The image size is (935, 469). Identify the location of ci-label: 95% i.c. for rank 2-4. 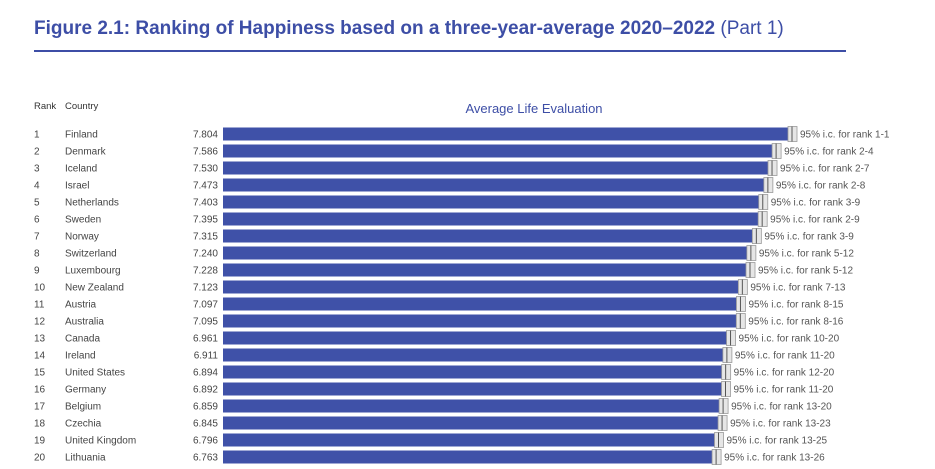
(829, 152).